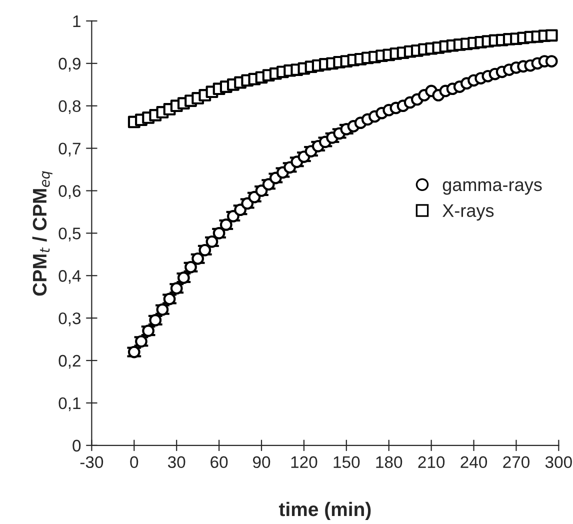  Describe the element at coordinates (468, 212) in the screenshot. I see `legend-label: X-rays` at that location.